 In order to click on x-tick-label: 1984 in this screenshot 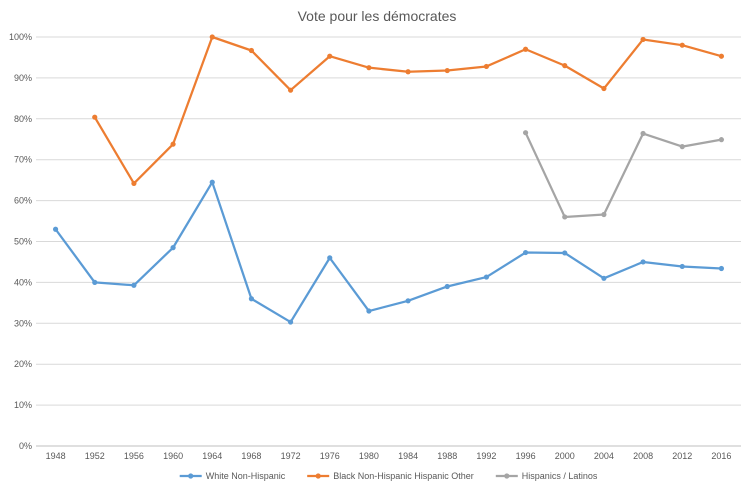, I will do `click(408, 456)`.